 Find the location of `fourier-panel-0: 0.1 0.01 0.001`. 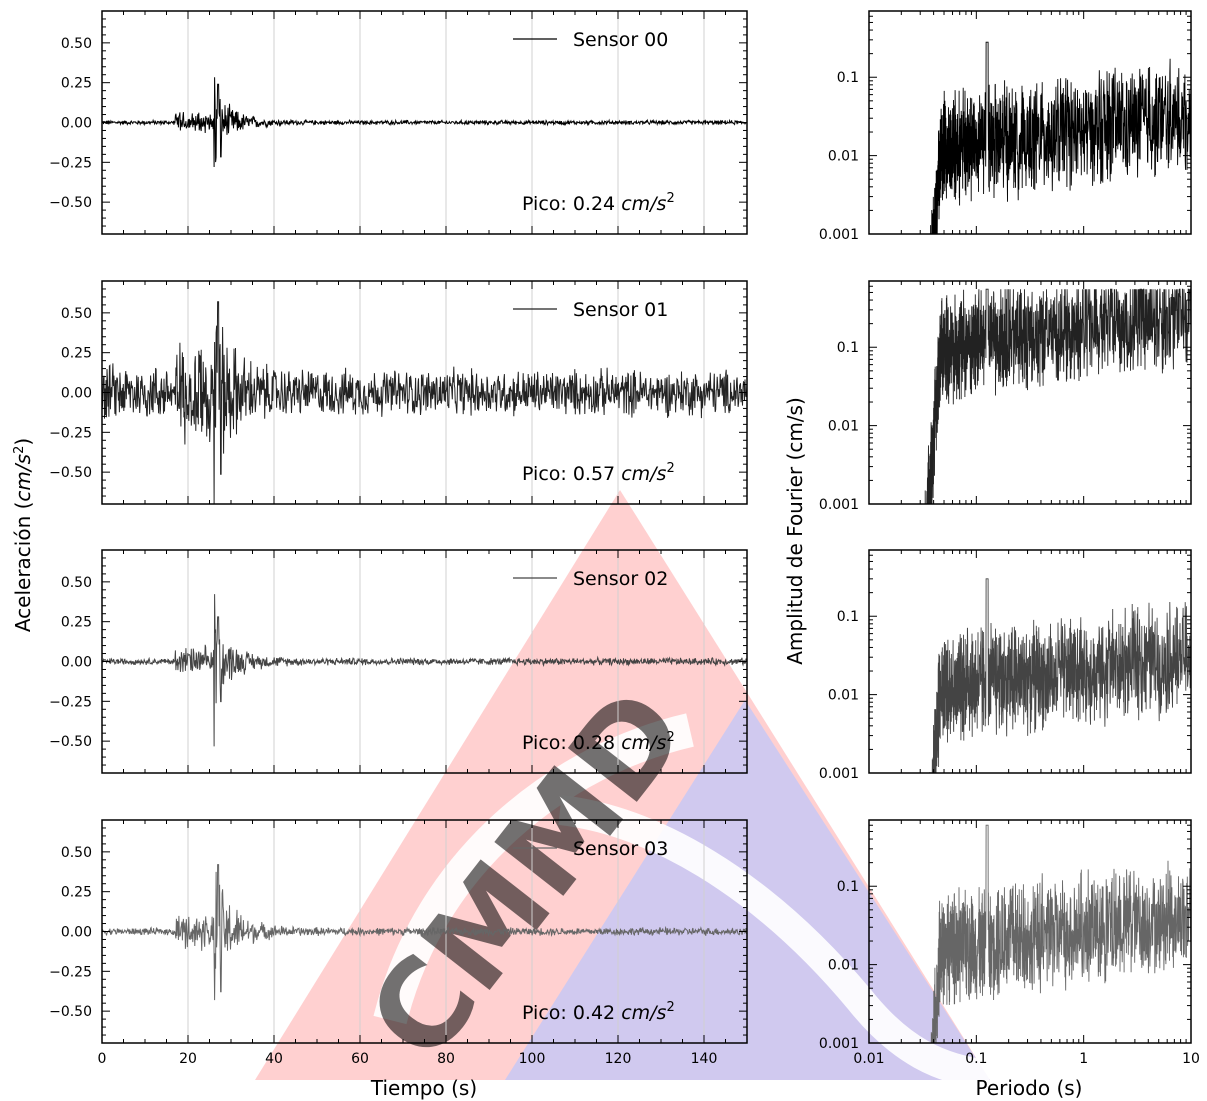

fourier-panel-0: 0.1 0.01 0.001 is located at coordinates (1005, 126).